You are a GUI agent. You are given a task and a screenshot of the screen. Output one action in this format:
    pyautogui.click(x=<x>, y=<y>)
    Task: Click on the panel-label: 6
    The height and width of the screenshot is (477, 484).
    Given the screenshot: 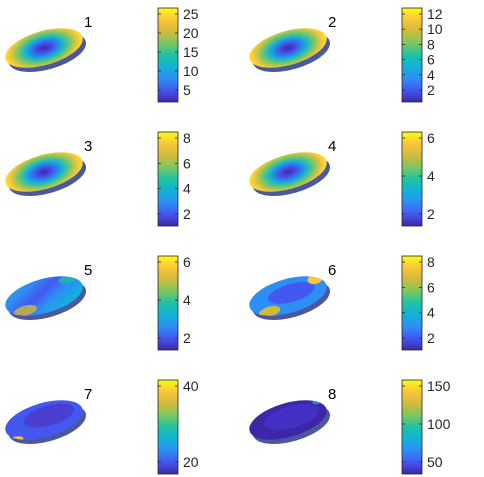 What is the action you would take?
    pyautogui.click(x=332, y=270)
    